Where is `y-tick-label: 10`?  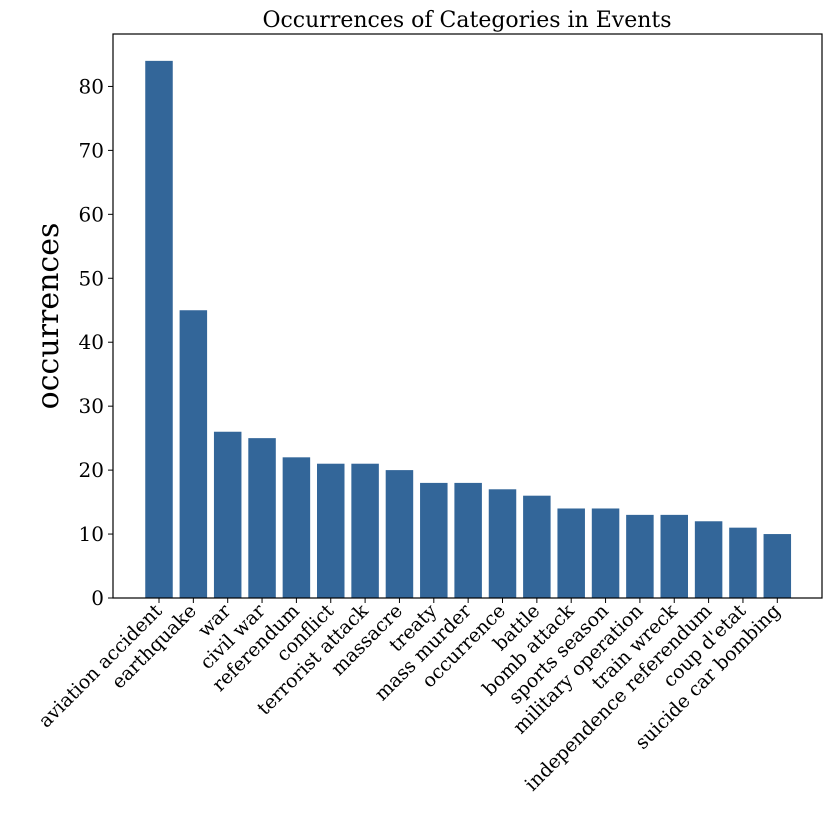 y-tick-label: 10 is located at coordinates (91, 534).